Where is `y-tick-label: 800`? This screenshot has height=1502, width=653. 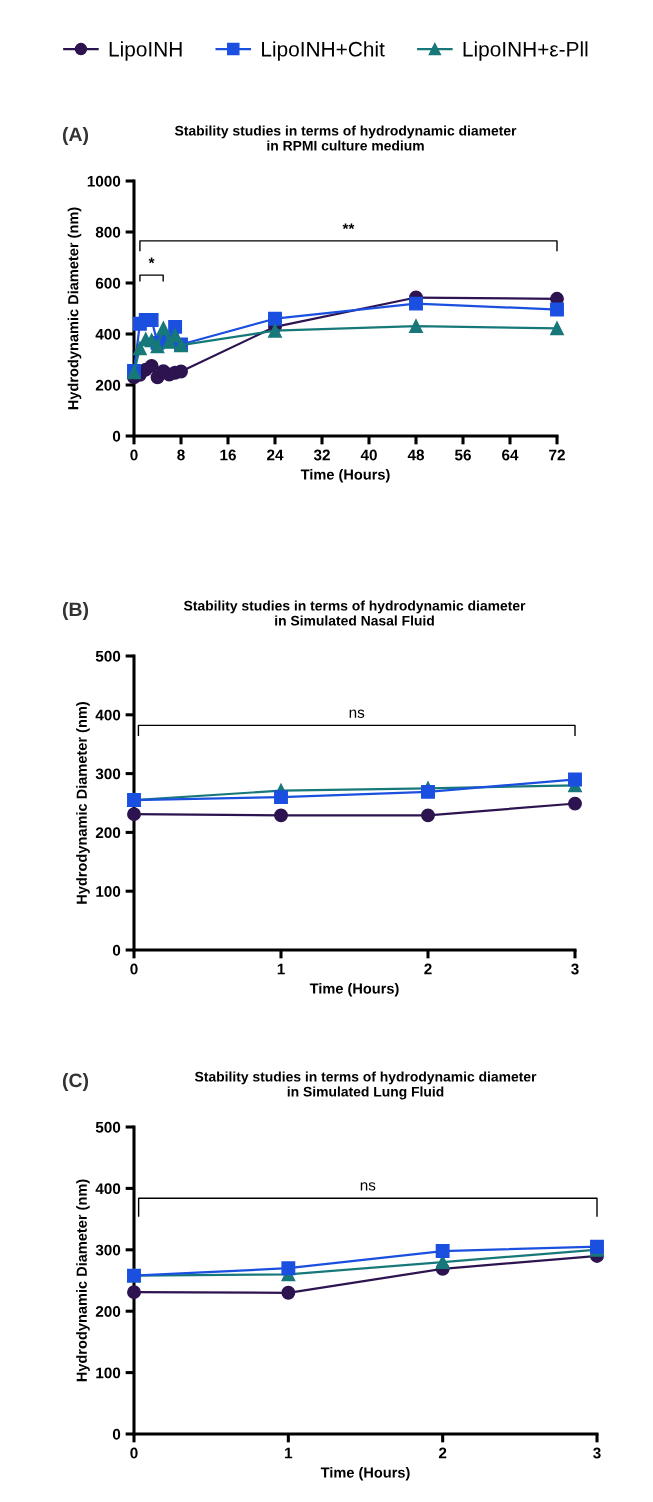
y-tick-label: 800 is located at coordinates (108, 232).